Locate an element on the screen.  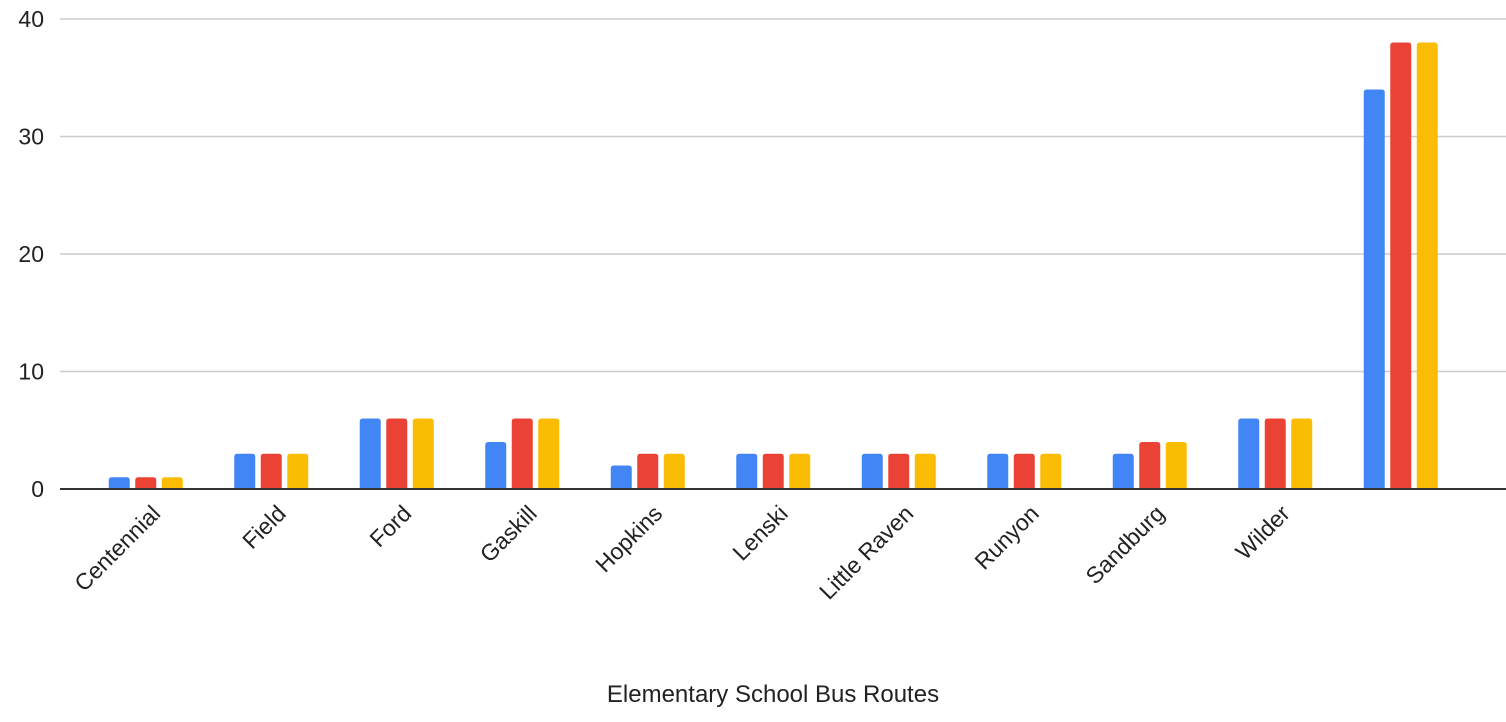
y-tick-label: 10 is located at coordinates (31, 372).